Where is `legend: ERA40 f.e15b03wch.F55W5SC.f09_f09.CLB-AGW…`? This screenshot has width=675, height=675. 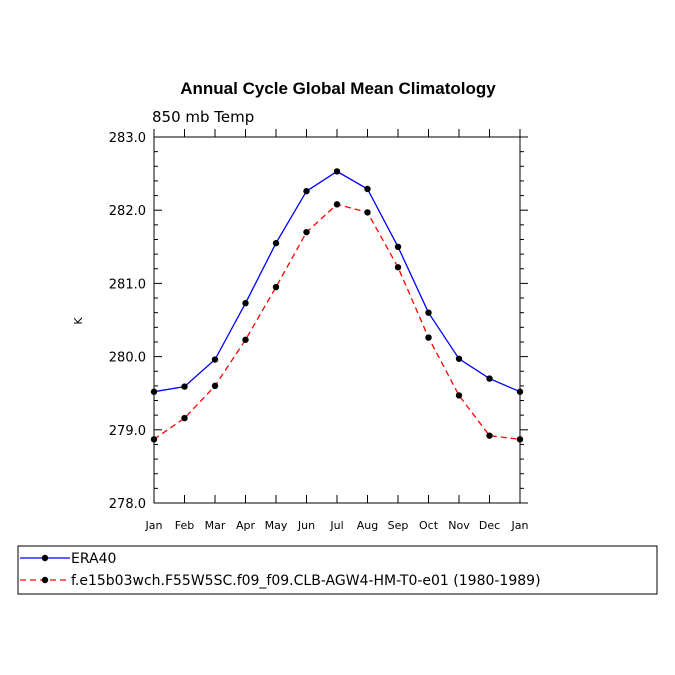 legend: ERA40 f.e15b03wch.F55W5SC.f09_f09.CLB-AGW… is located at coordinates (280, 570).